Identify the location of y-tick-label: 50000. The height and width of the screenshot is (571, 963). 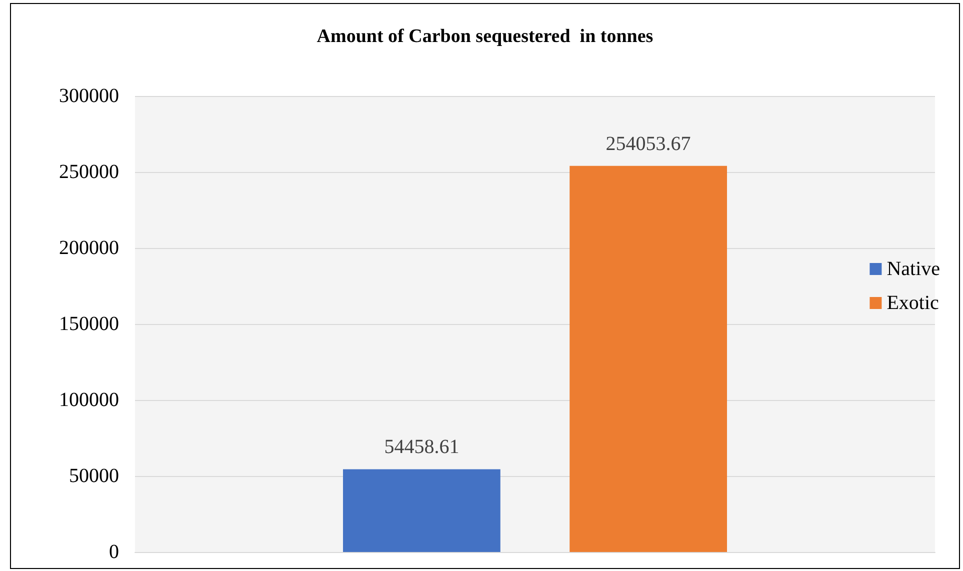
(94, 476).